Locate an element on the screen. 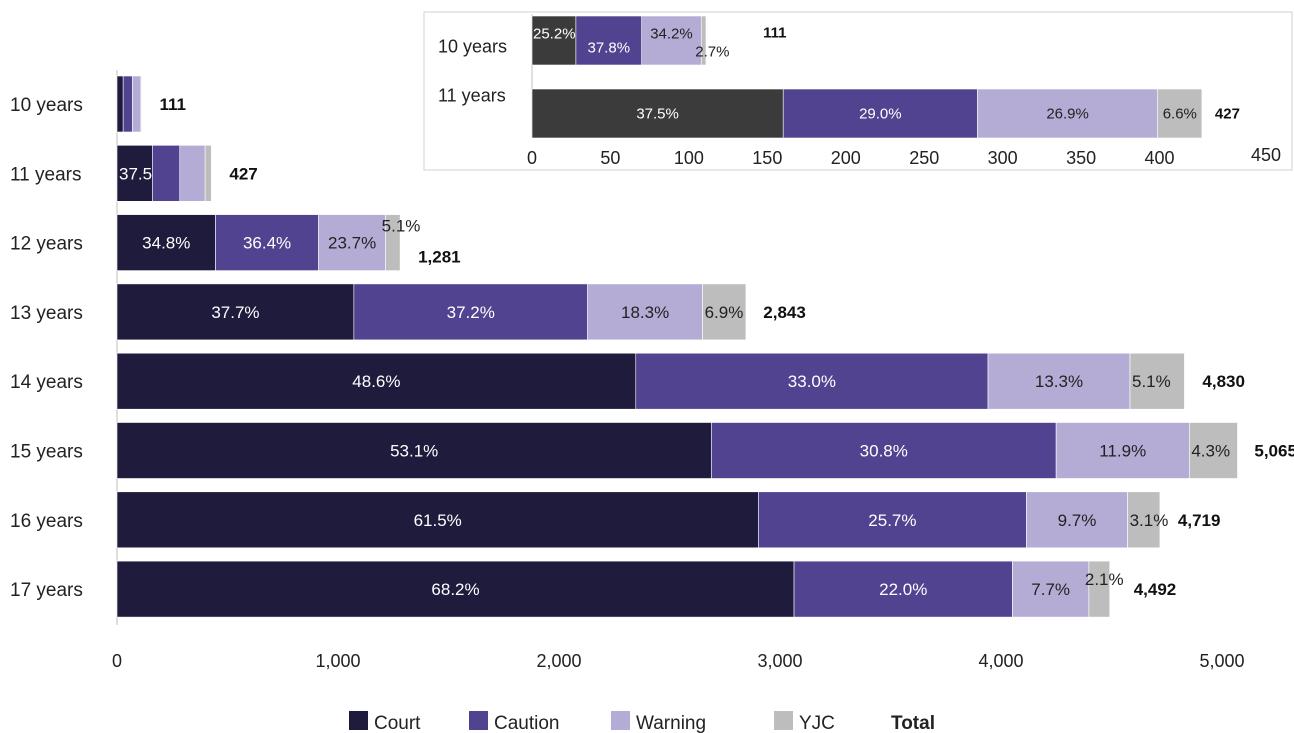 Image resolution: width=1294 pixels, height=733 pixels. inset-x-tick-label: 200 is located at coordinates (846, 158).